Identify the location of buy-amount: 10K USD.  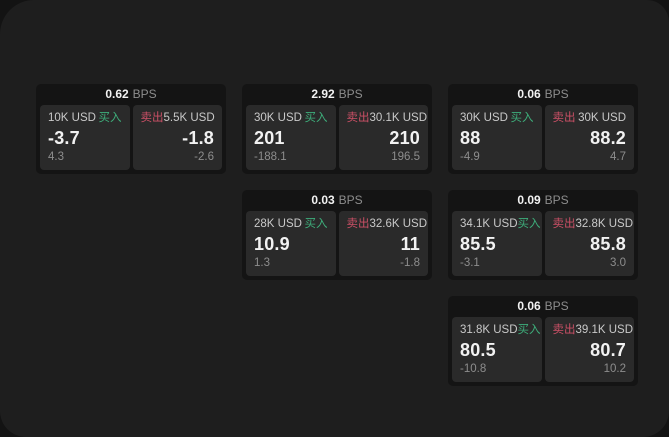
(72, 118).